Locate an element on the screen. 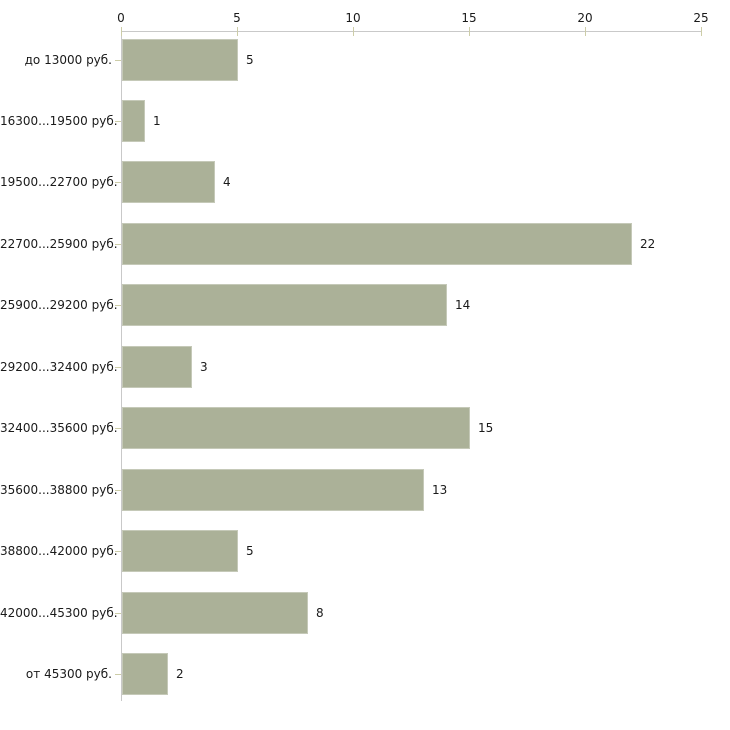  category-label: 32400...35600 руб. is located at coordinates (59, 428).